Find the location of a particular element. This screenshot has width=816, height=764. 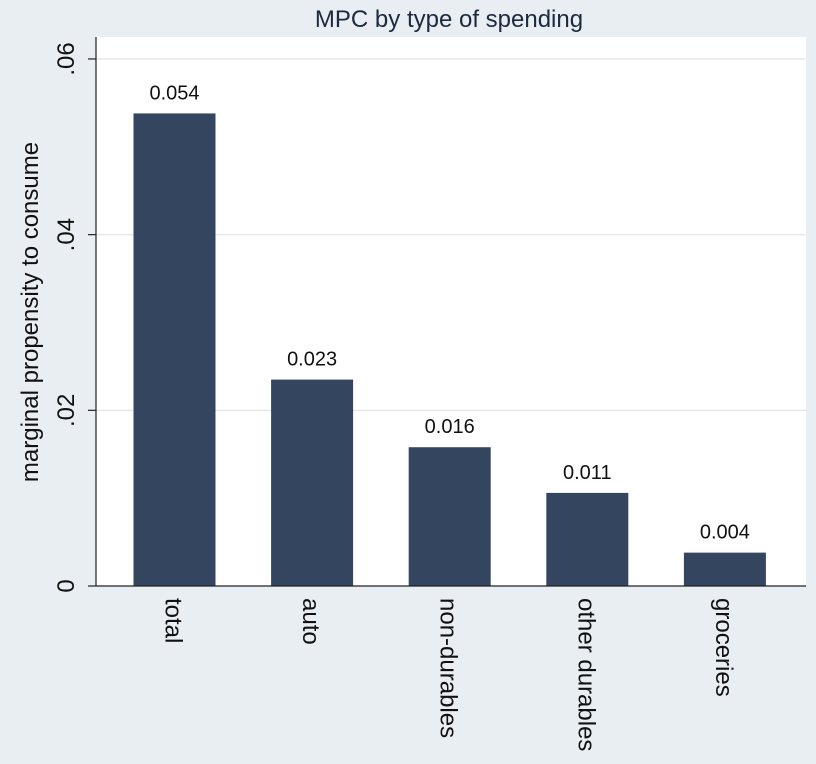

y-tick-label: 0 is located at coordinates (66, 585).